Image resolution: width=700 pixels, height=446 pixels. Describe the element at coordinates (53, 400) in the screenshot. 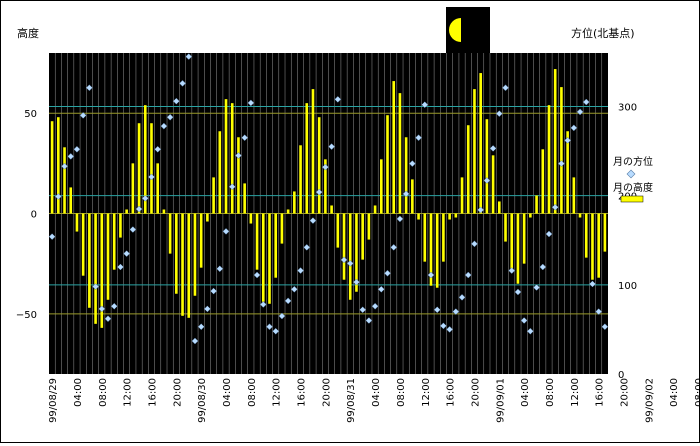

I see `x-tick-label: 99/08/29` at that location.